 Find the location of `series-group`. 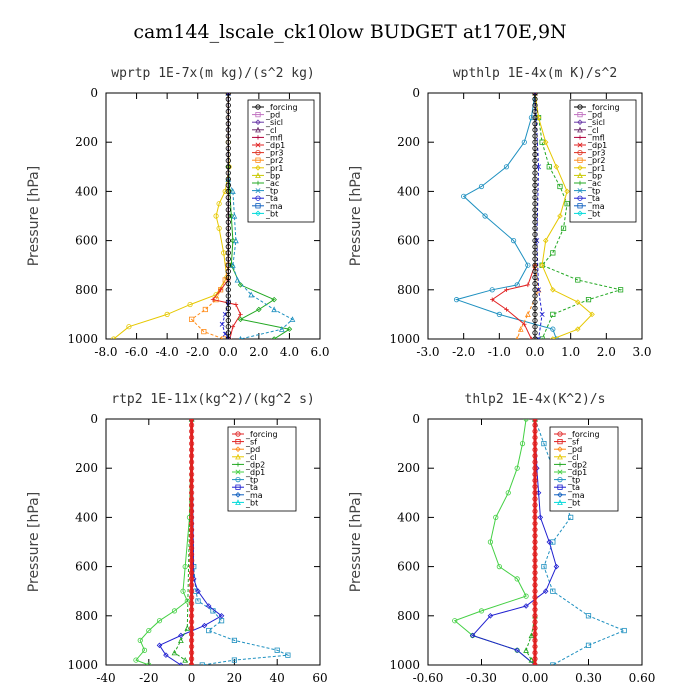

series-group is located at coordinates (538, 216).